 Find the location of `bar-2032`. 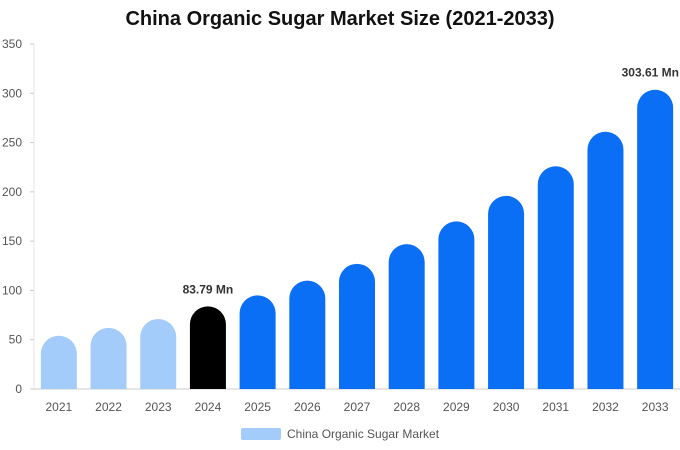

bar-2032 is located at coordinates (605, 260).